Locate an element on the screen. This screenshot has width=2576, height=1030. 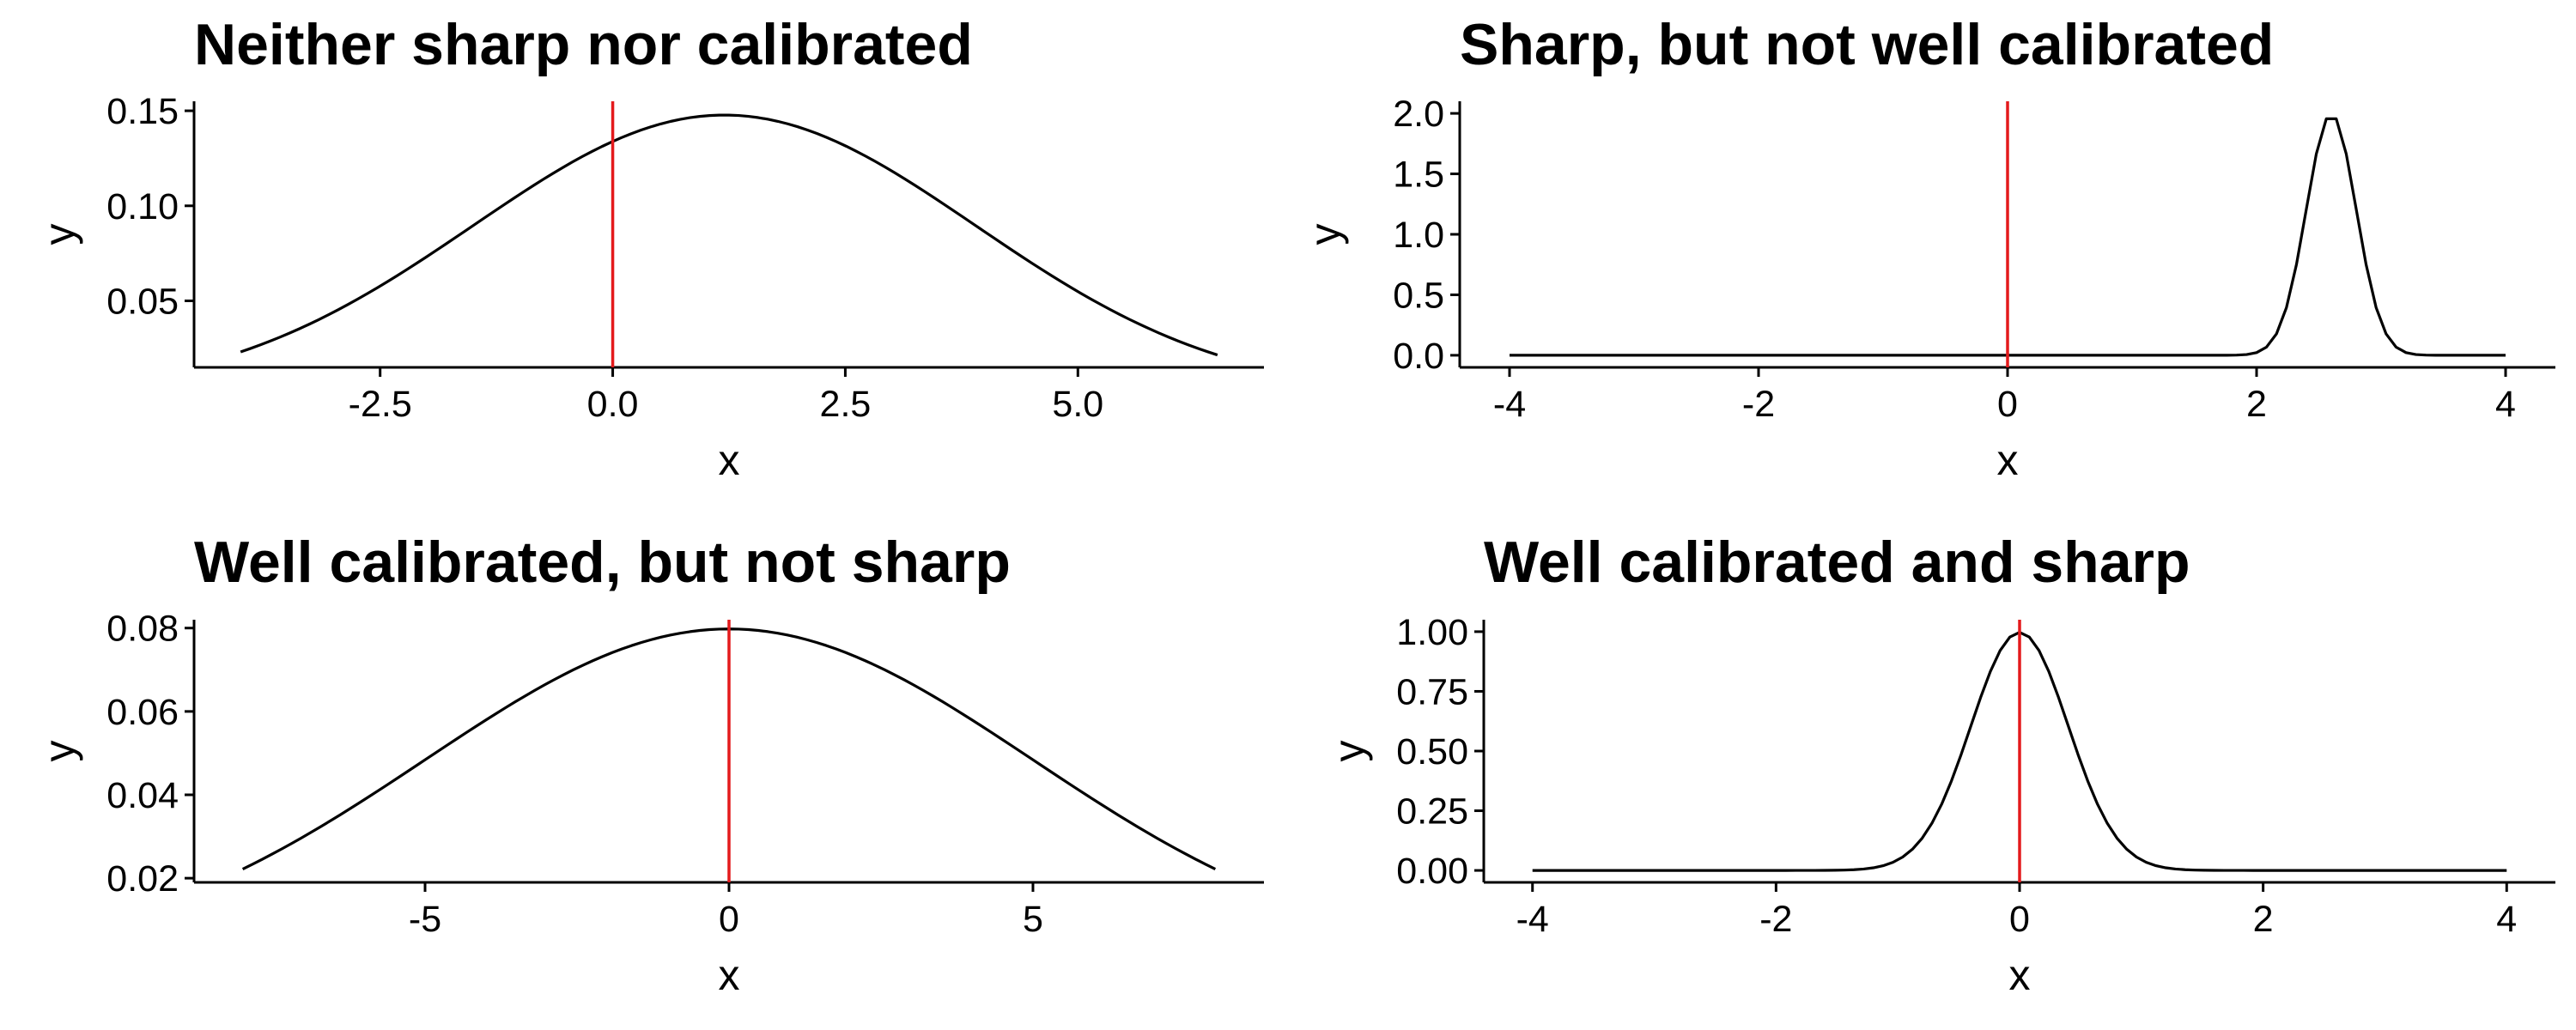
y-tick-label: 0.75 is located at coordinates (1432, 691).